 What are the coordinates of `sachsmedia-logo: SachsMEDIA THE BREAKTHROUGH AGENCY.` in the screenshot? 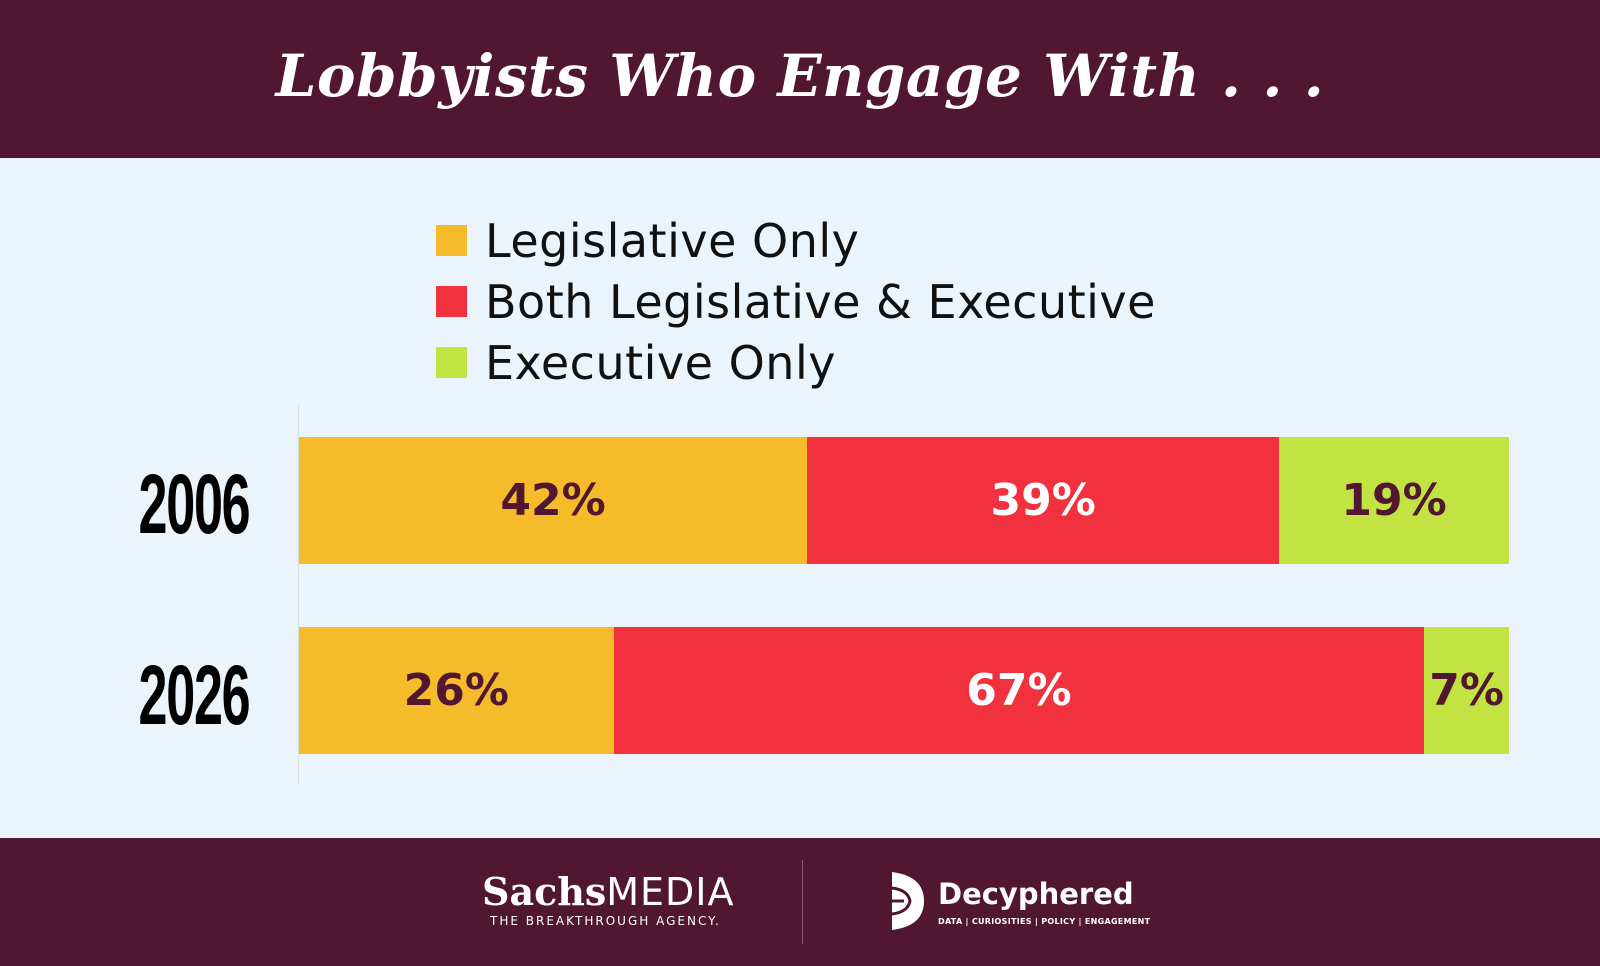 It's located at (608, 899).